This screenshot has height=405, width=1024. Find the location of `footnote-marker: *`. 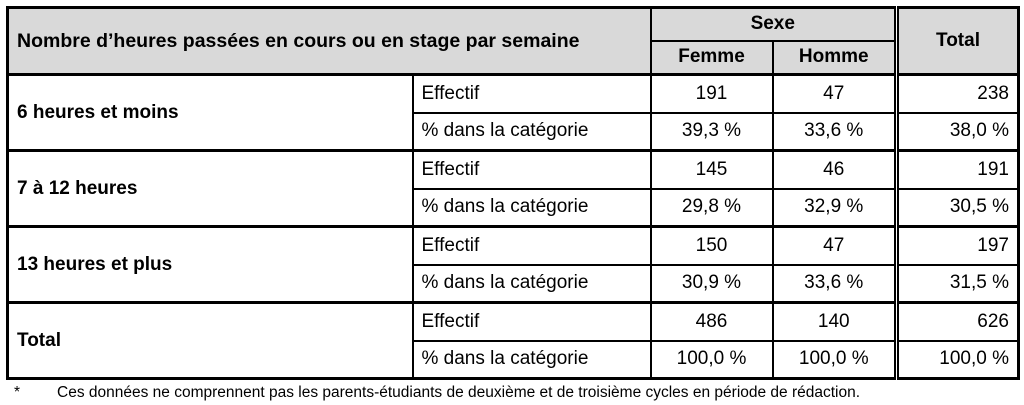

footnote-marker: * is located at coordinates (17, 392).